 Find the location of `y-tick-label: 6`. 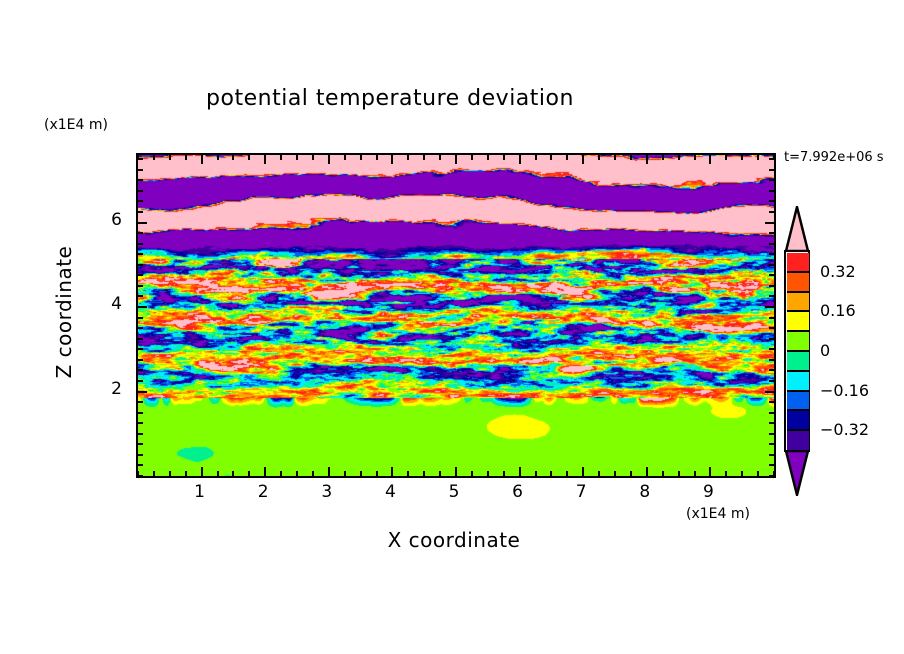

y-tick-label: 6 is located at coordinates (116, 219).